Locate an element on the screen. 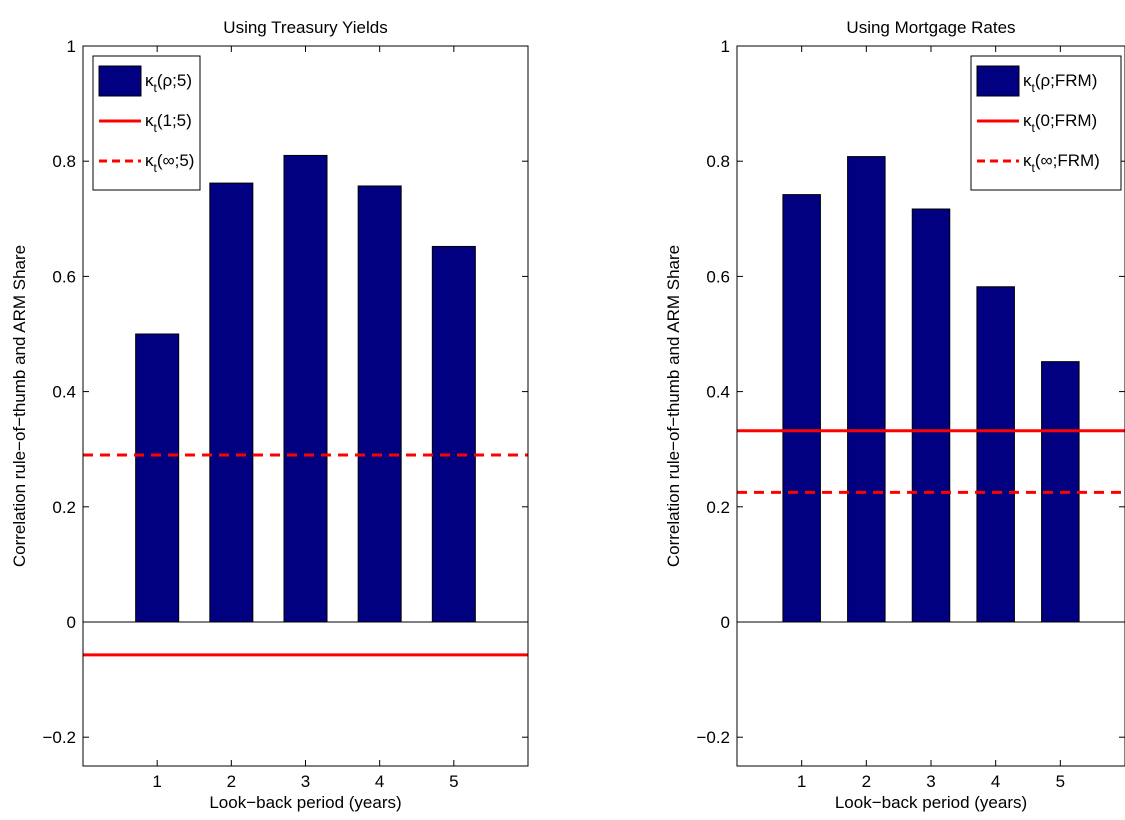 The image size is (1125, 820). legend-label: κt(∞;5) is located at coordinates (169, 163).